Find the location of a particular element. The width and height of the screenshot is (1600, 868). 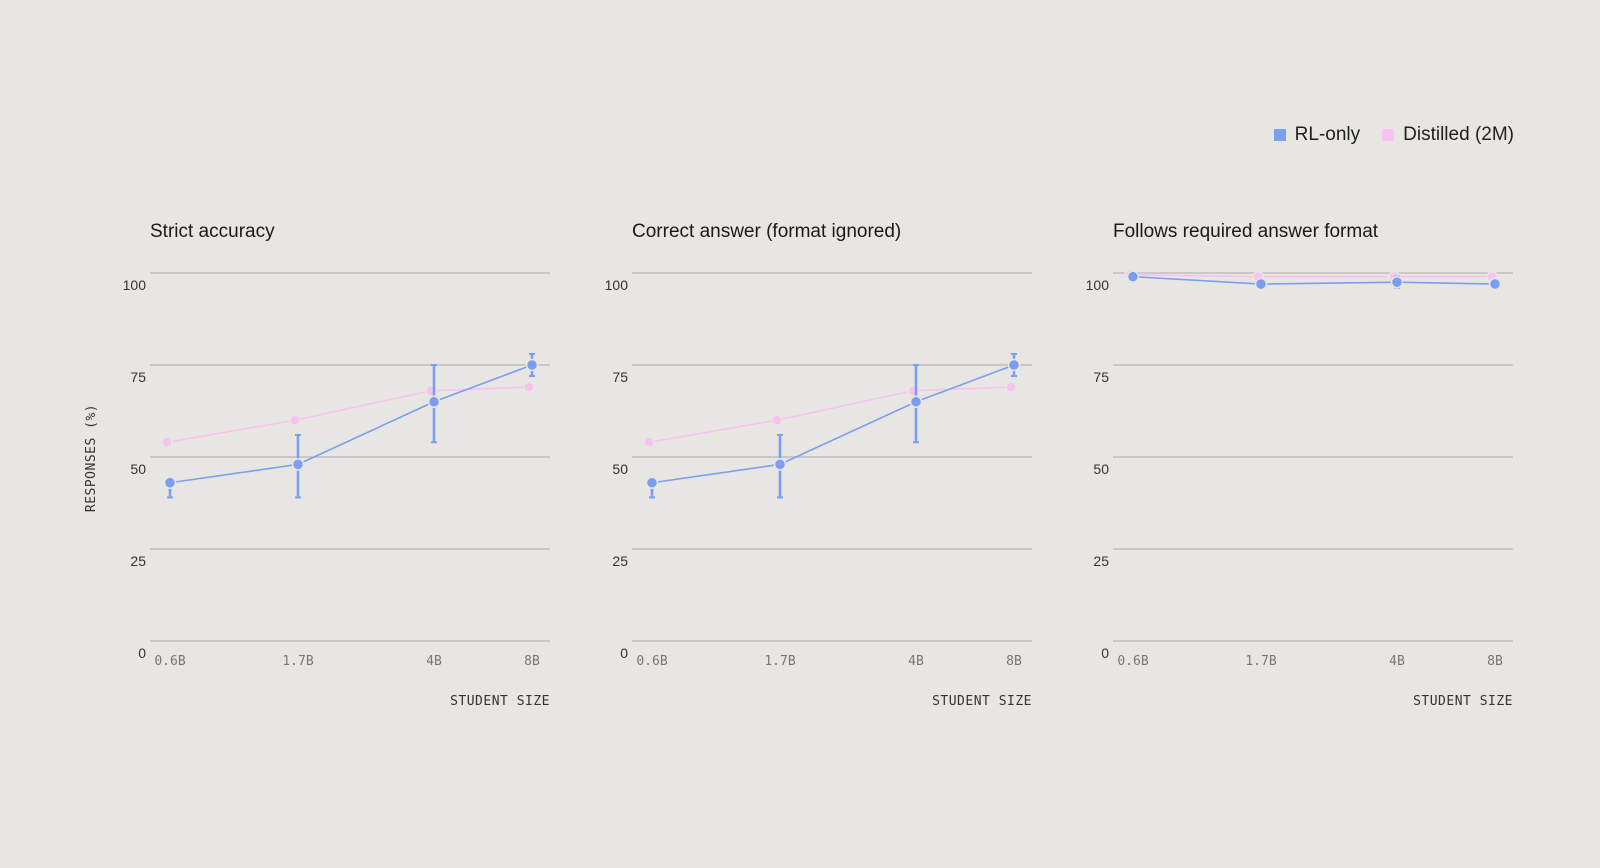

legend-entry-rl-only: RL-only is located at coordinates (1317, 135).